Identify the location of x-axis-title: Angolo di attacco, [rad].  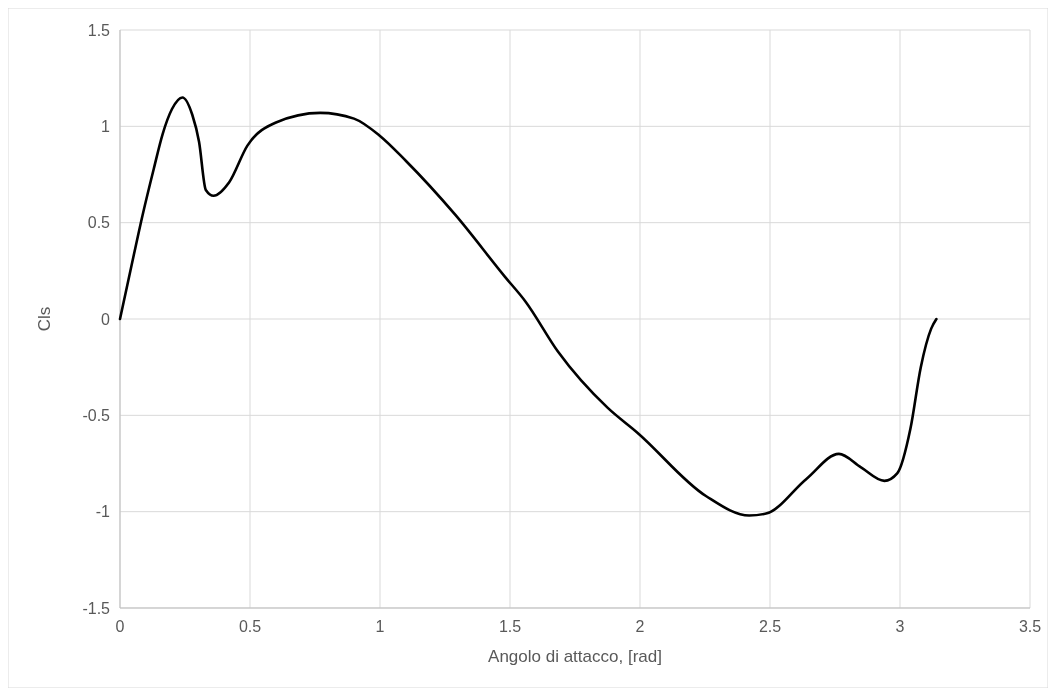
(575, 656).